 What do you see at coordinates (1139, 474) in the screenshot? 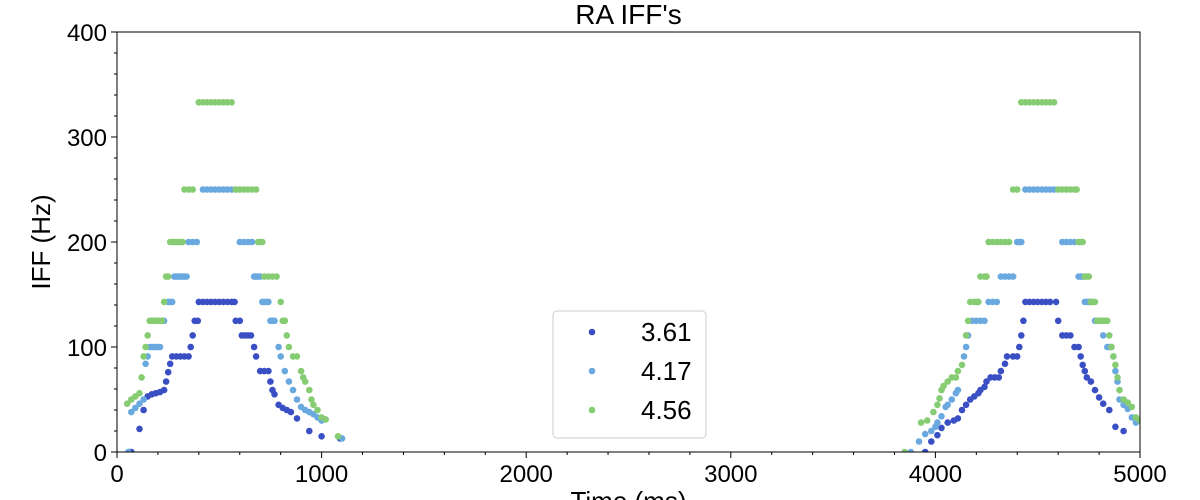
I see `x-tick-label: 5000` at bounding box center [1139, 474].